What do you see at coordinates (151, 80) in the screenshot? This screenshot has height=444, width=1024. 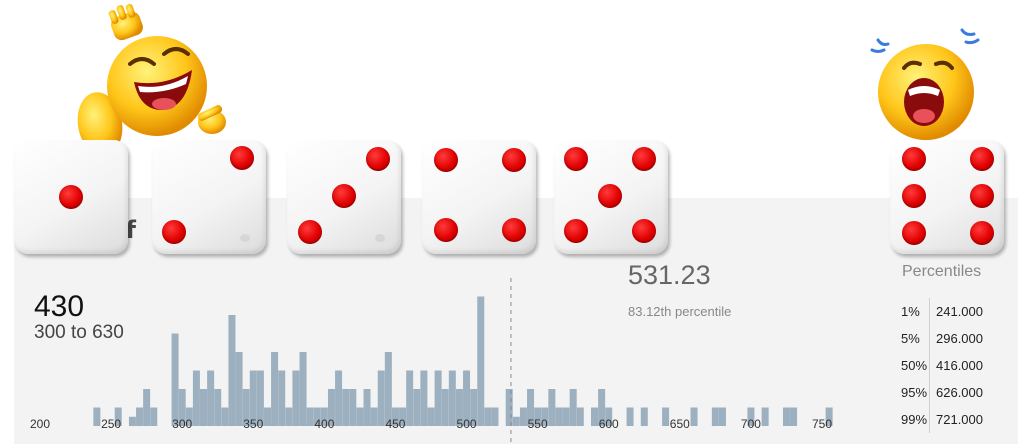 I see `laughing-face-icon` at bounding box center [151, 80].